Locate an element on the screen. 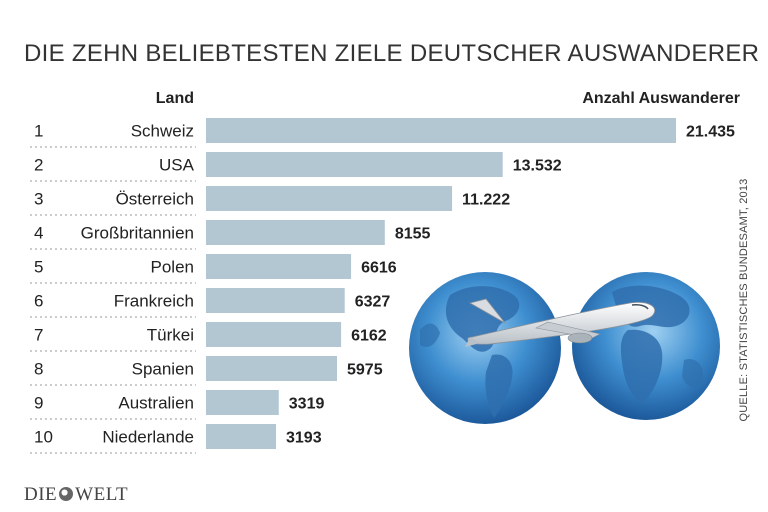  value-label: 11.222 is located at coordinates (486, 200).